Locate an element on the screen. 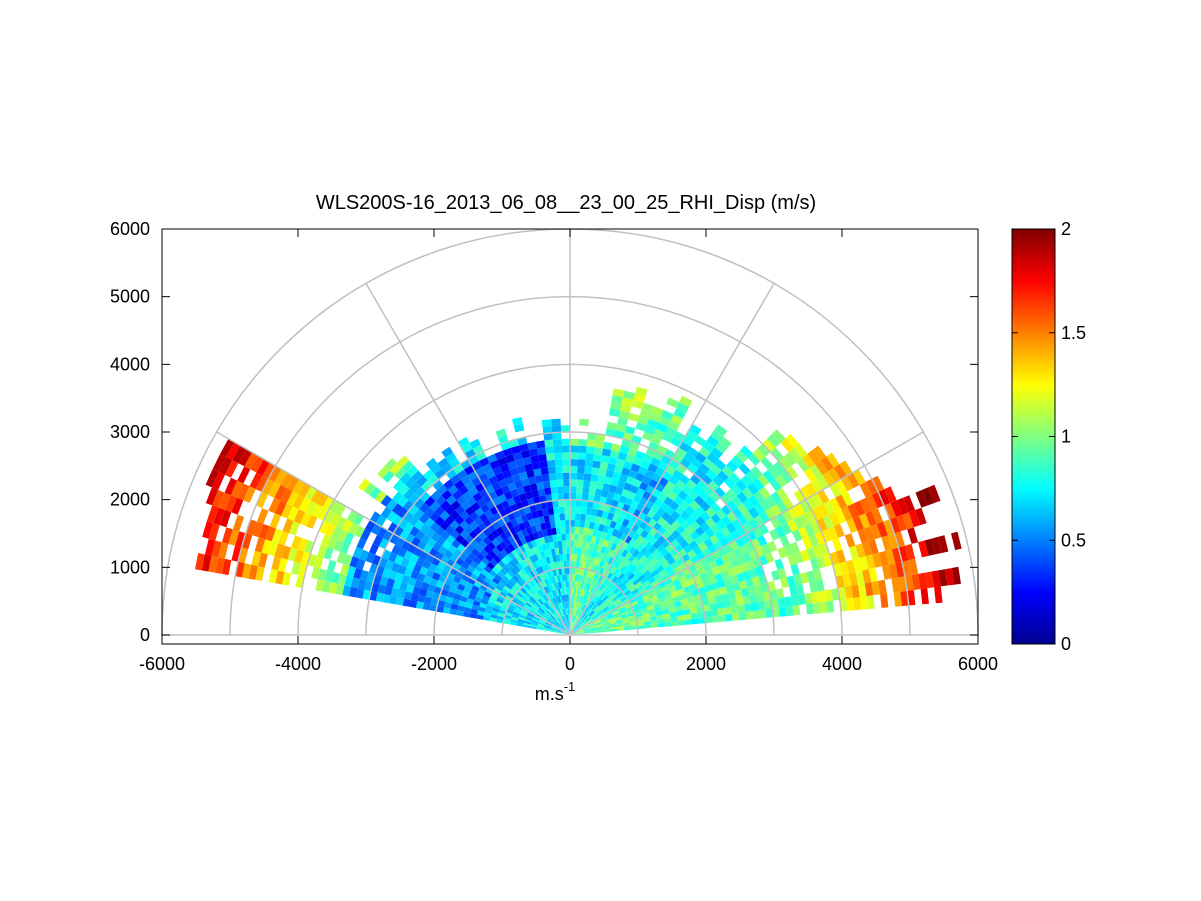 Image resolution: width=1201 pixels, height=901 pixels. colorbar is located at coordinates (1033, 436).